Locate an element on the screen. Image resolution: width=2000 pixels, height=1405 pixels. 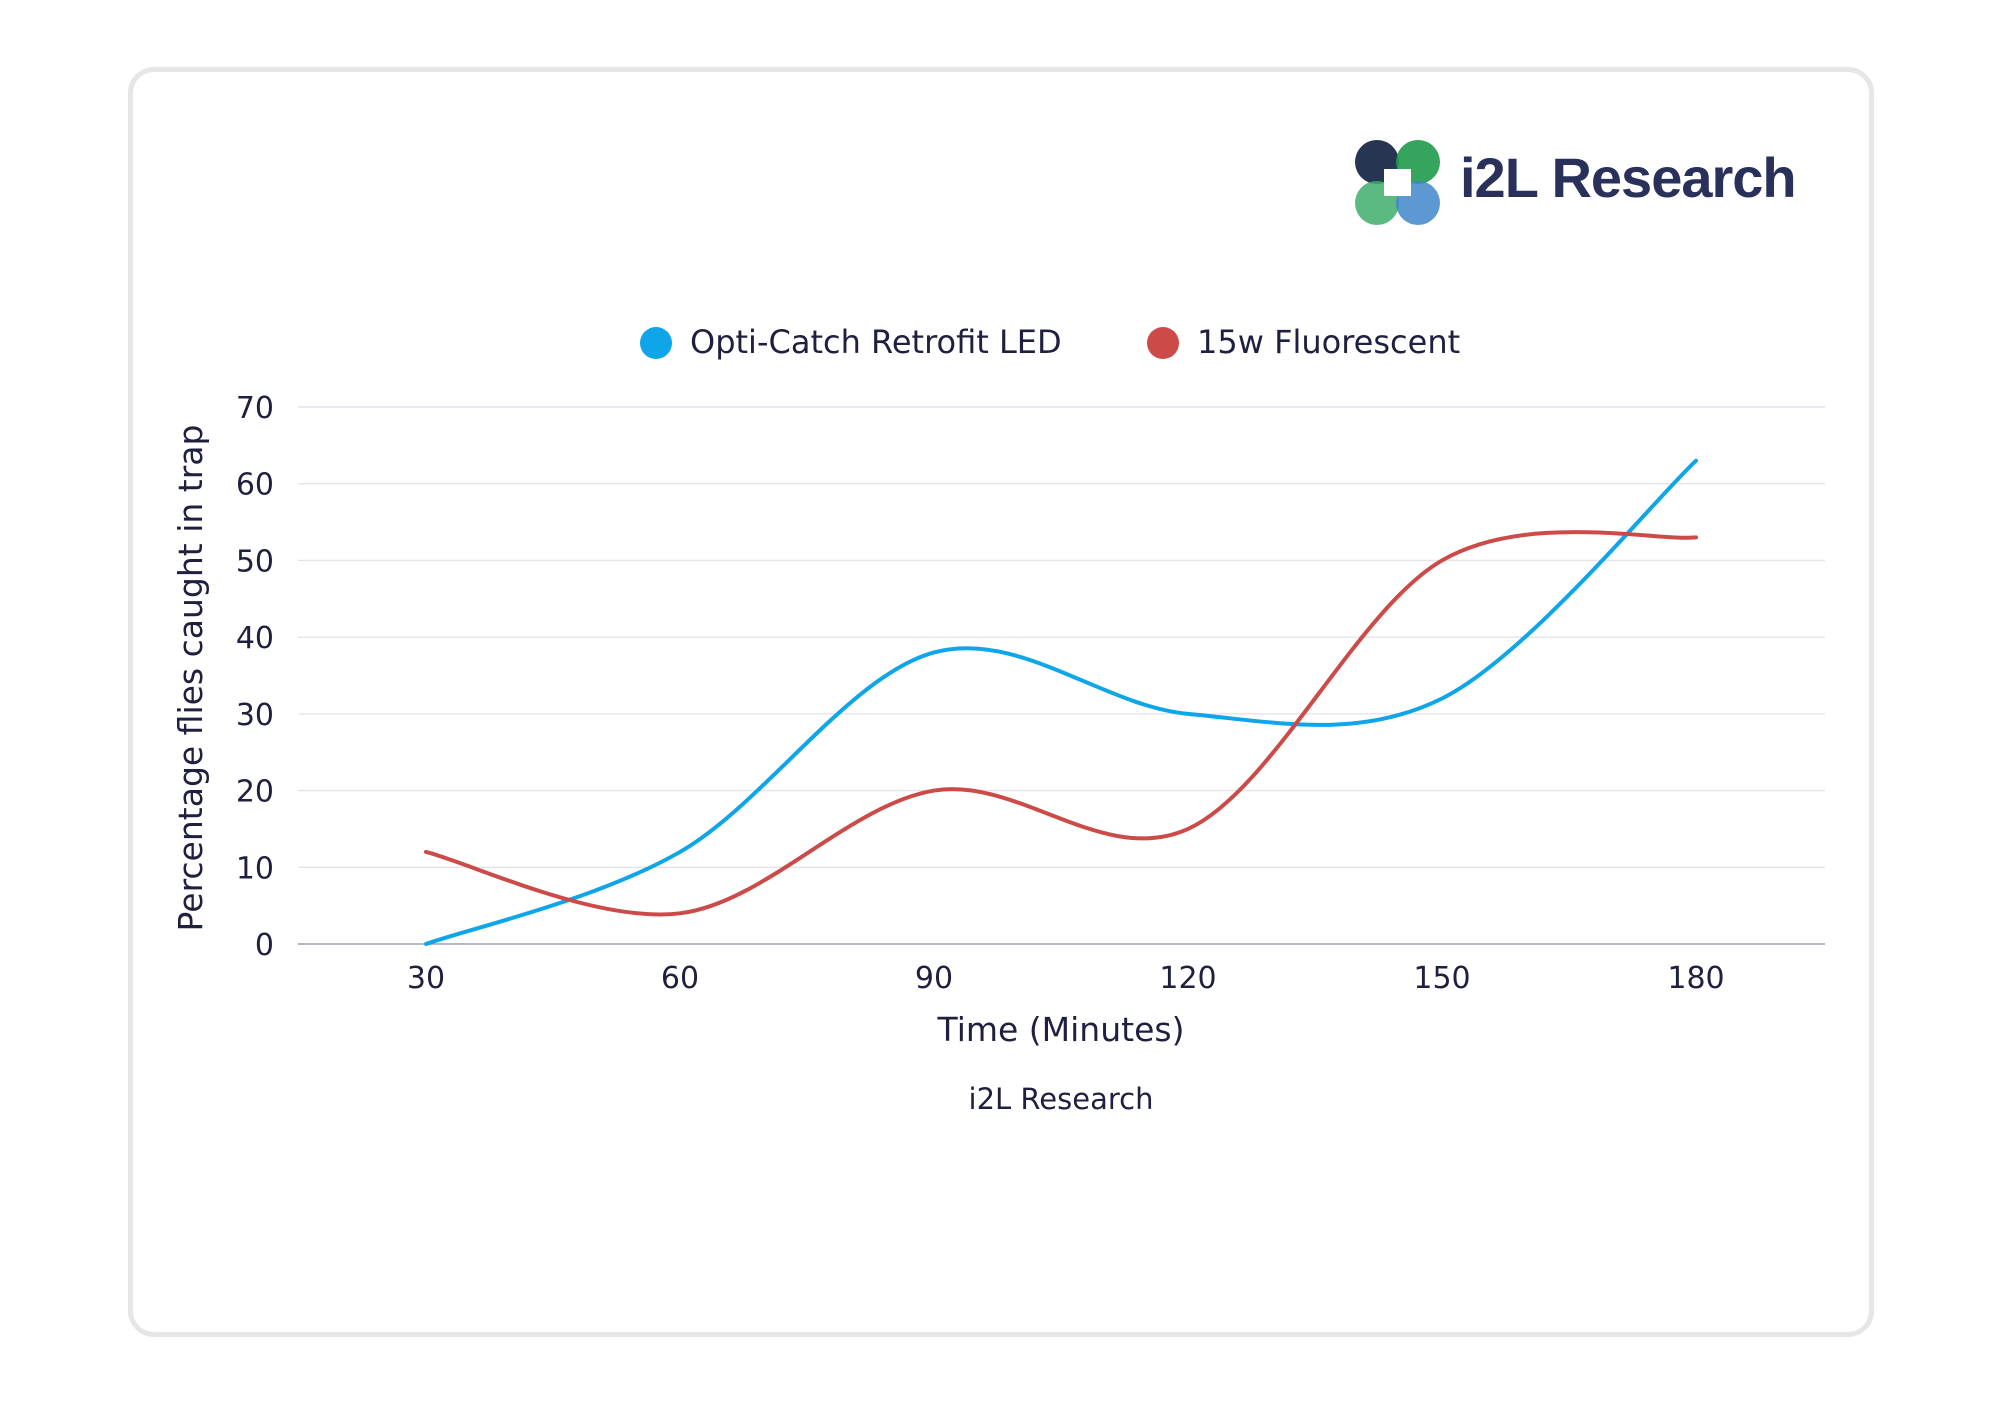
x-tick-label: 60 is located at coordinates (680, 978).